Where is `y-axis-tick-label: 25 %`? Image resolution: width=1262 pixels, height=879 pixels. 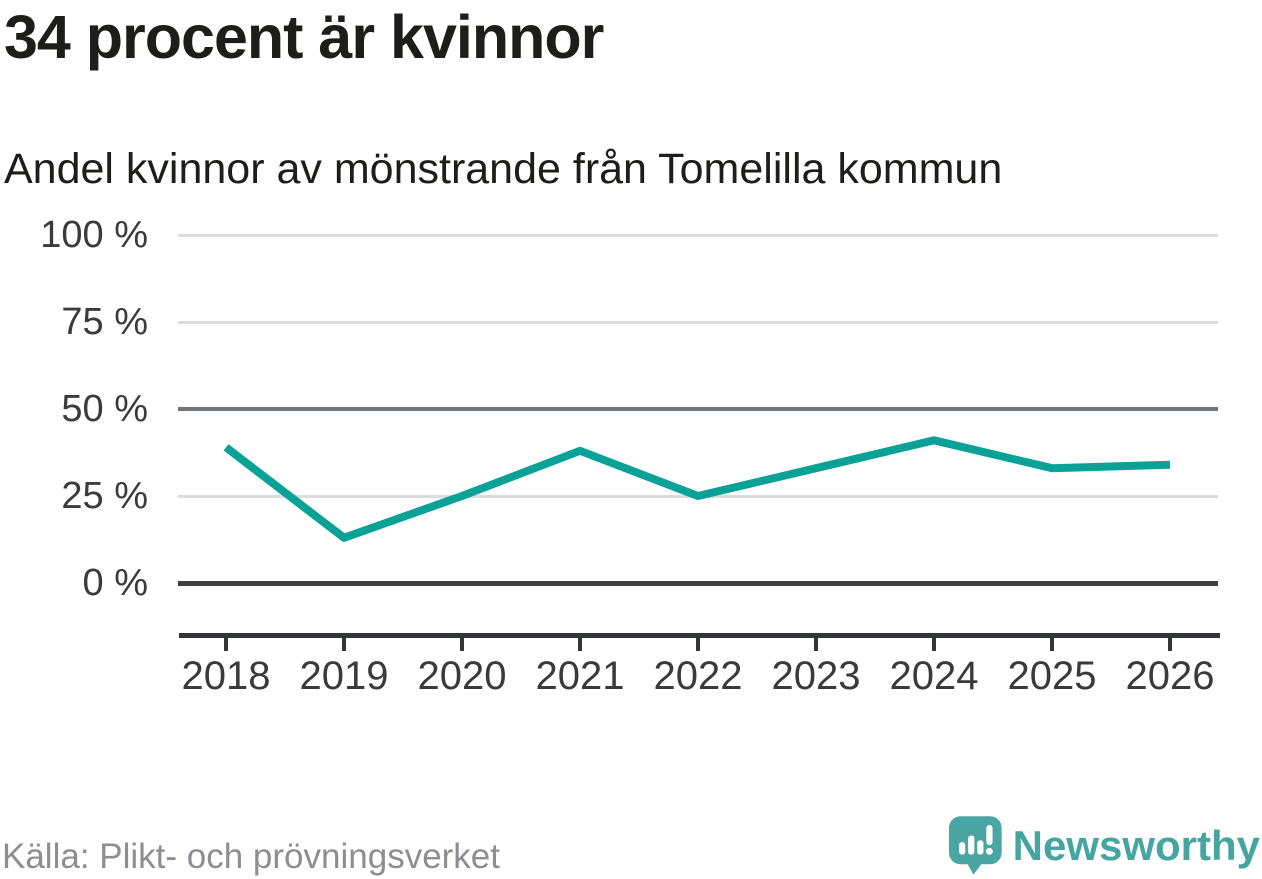
y-axis-tick-label: 25 % is located at coordinates (104, 496).